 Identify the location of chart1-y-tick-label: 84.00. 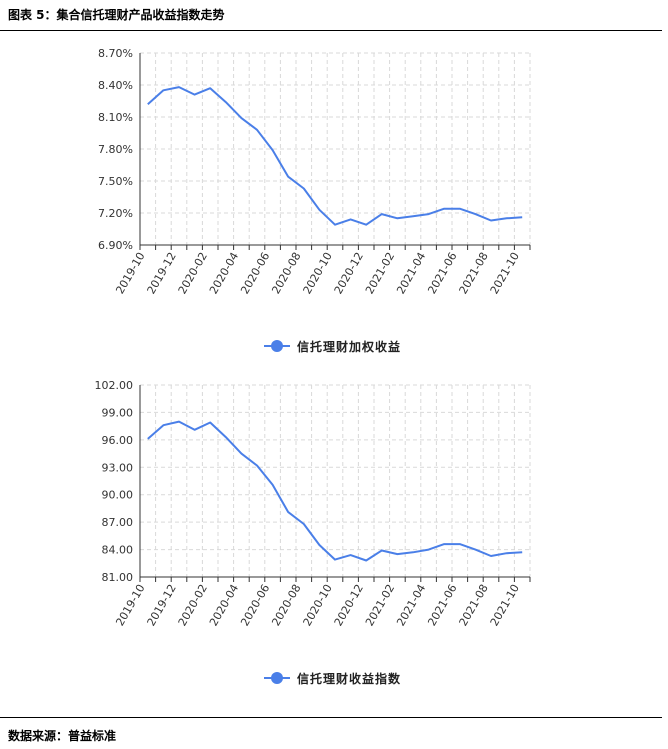
(118, 550).